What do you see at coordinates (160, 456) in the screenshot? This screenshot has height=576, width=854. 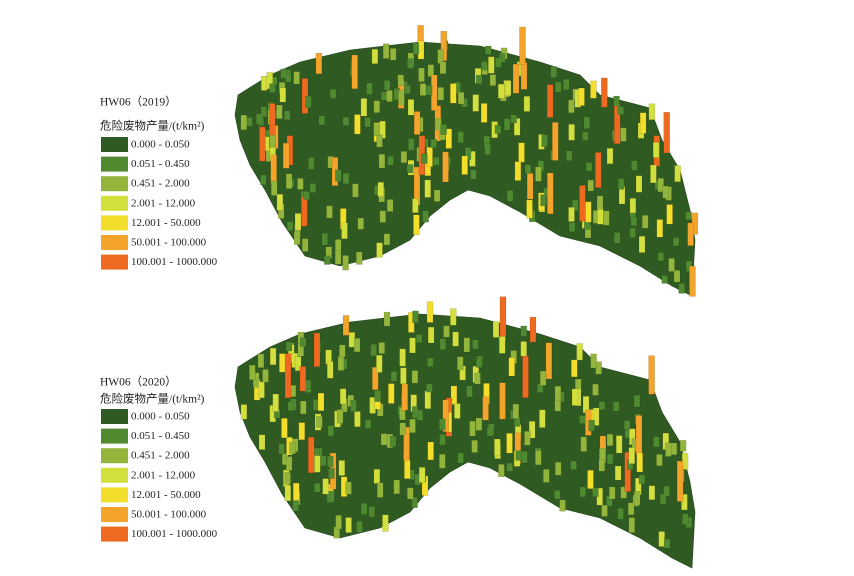 I see `legend-label: 0.451 - 2.000` at bounding box center [160, 456].